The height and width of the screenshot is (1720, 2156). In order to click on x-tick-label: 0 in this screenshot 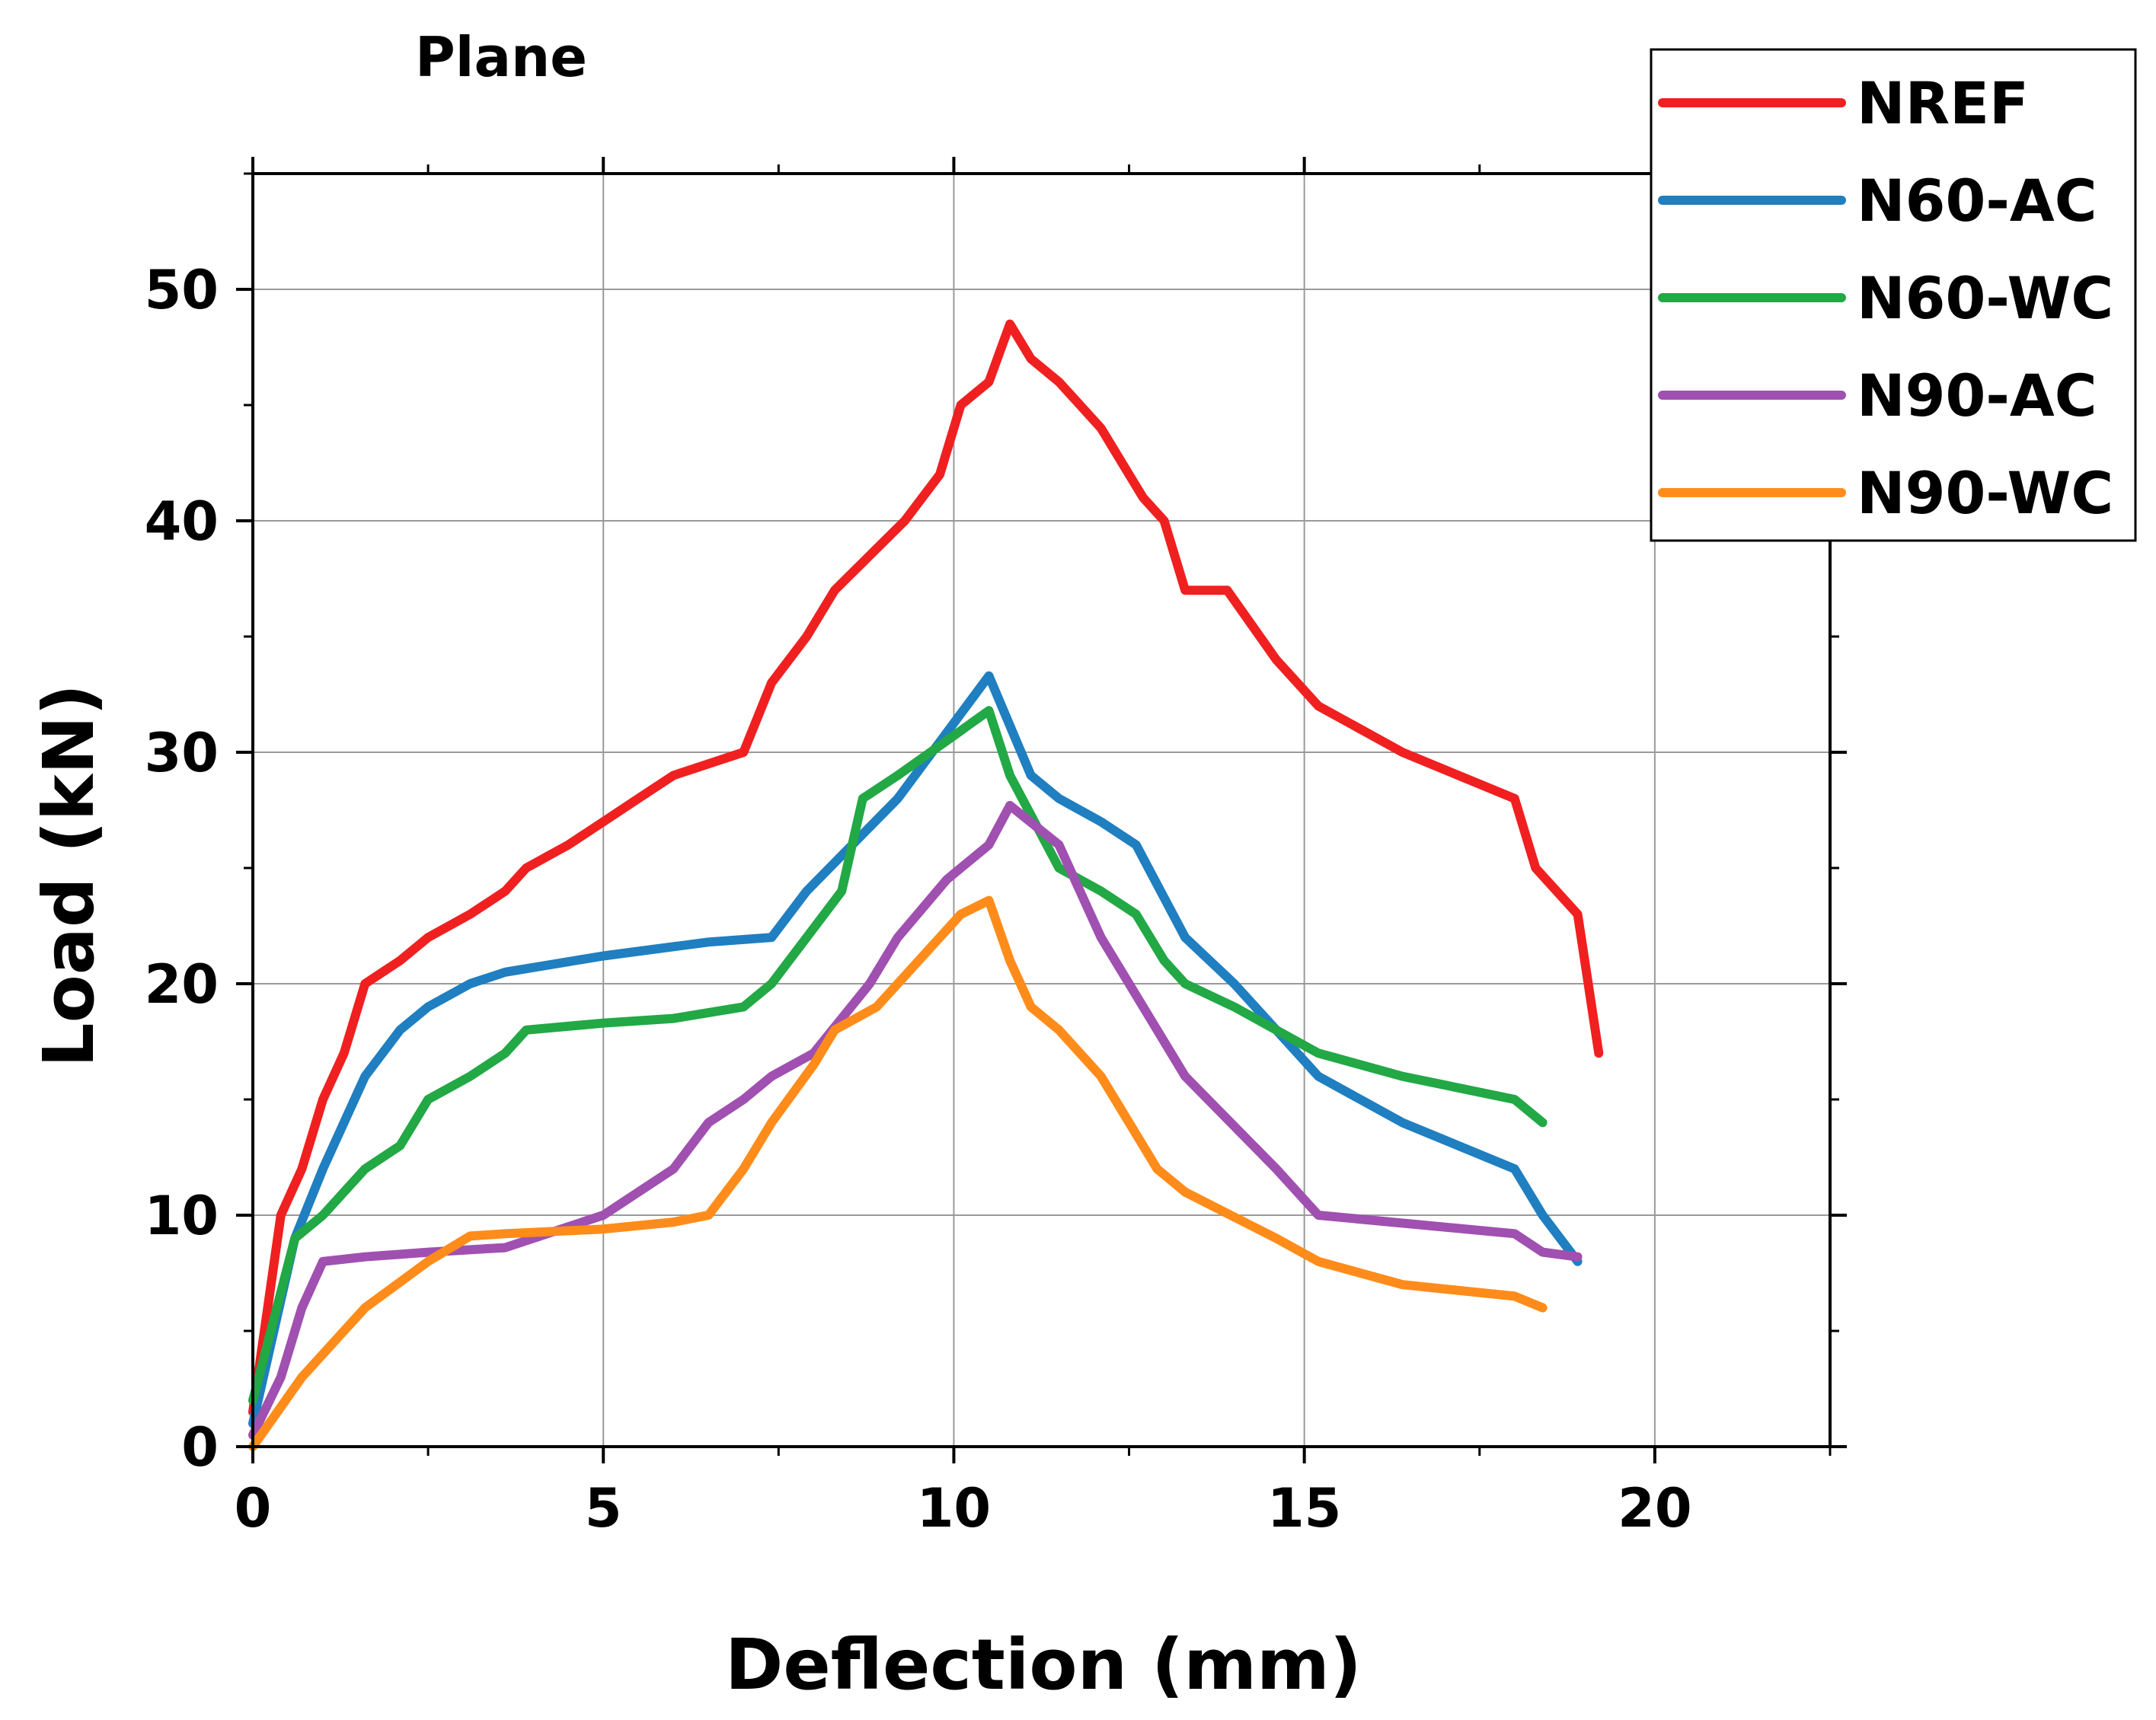, I will do `click(253, 1508)`.